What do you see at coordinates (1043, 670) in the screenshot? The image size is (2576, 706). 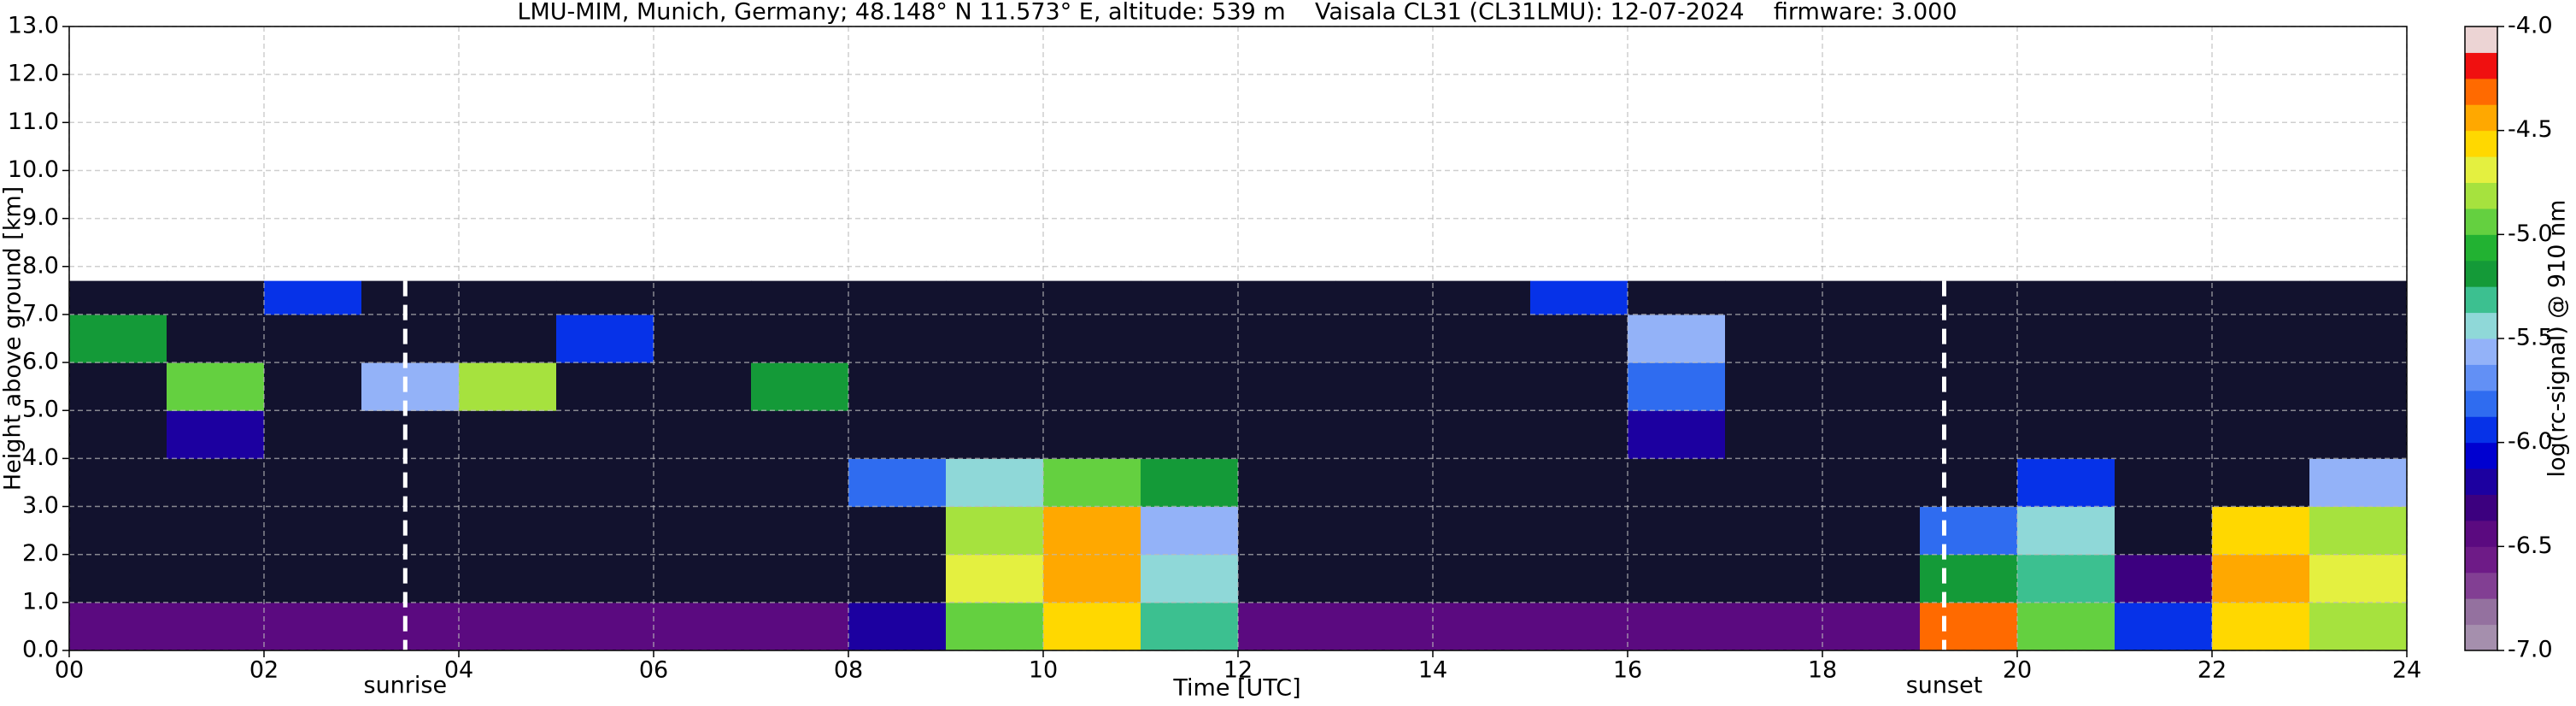 I see `x-tick-label: 10` at bounding box center [1043, 670].